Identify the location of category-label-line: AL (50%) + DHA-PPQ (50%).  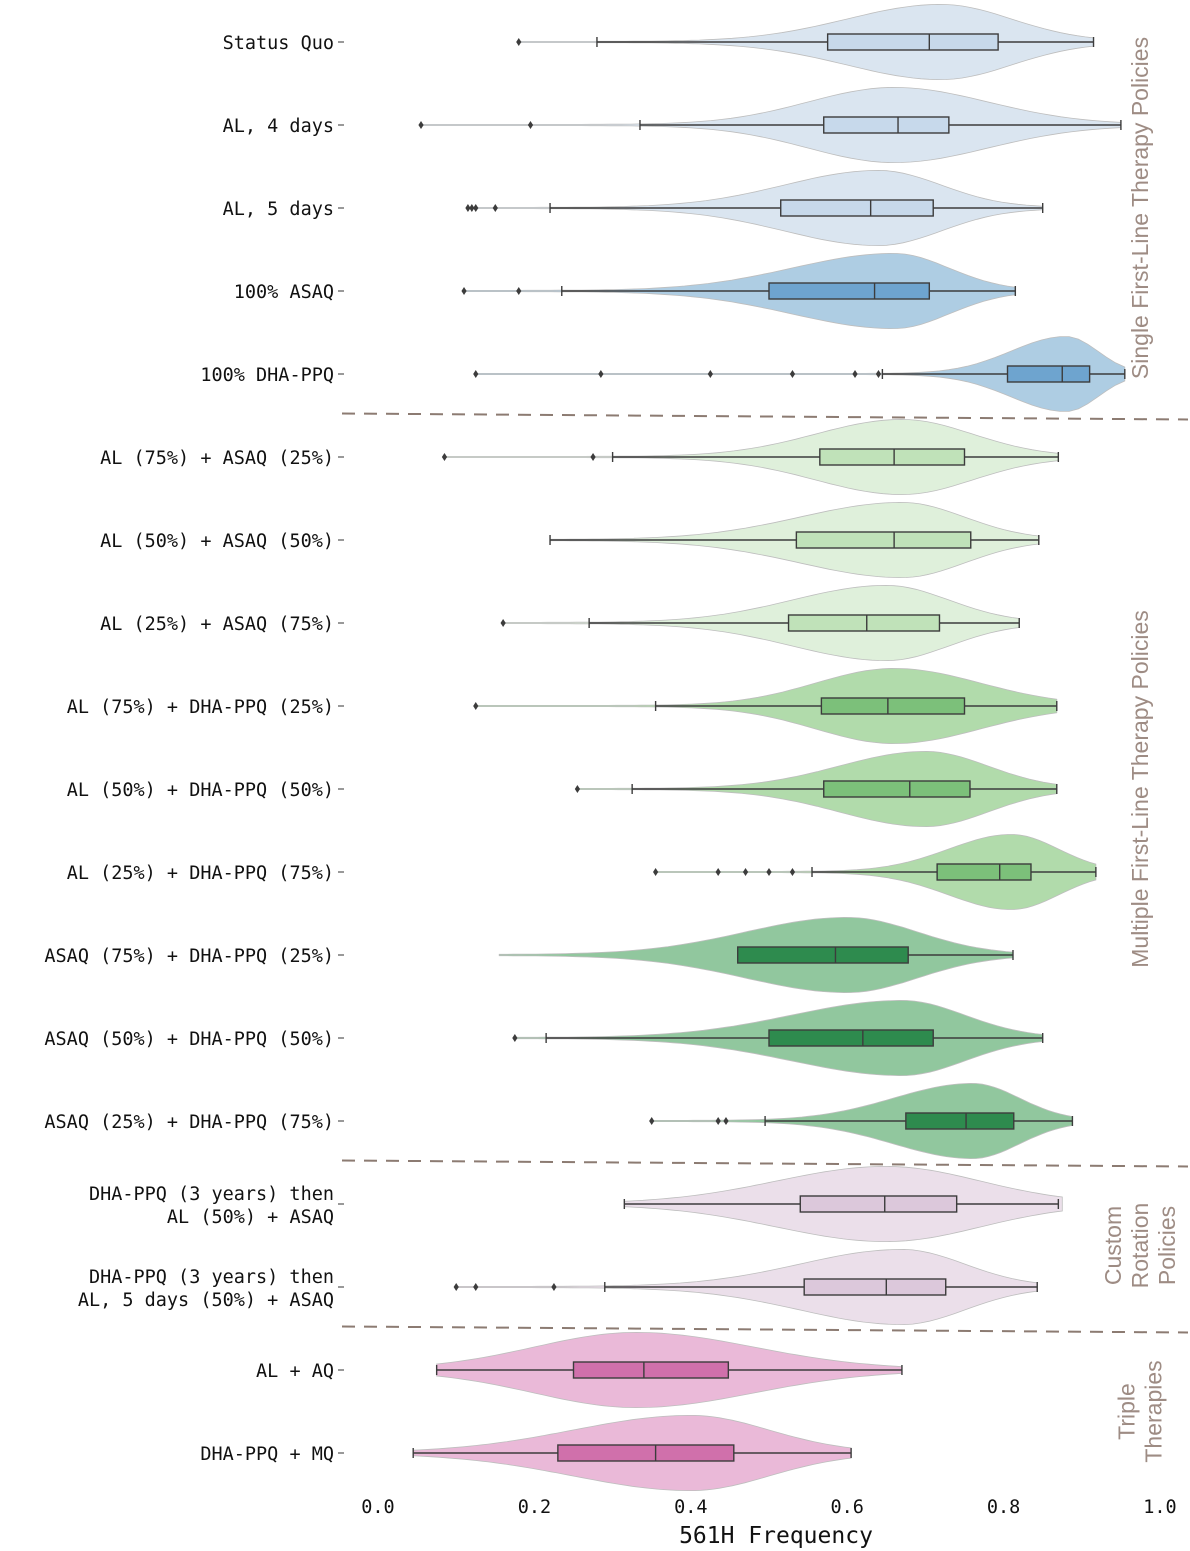
(200, 790).